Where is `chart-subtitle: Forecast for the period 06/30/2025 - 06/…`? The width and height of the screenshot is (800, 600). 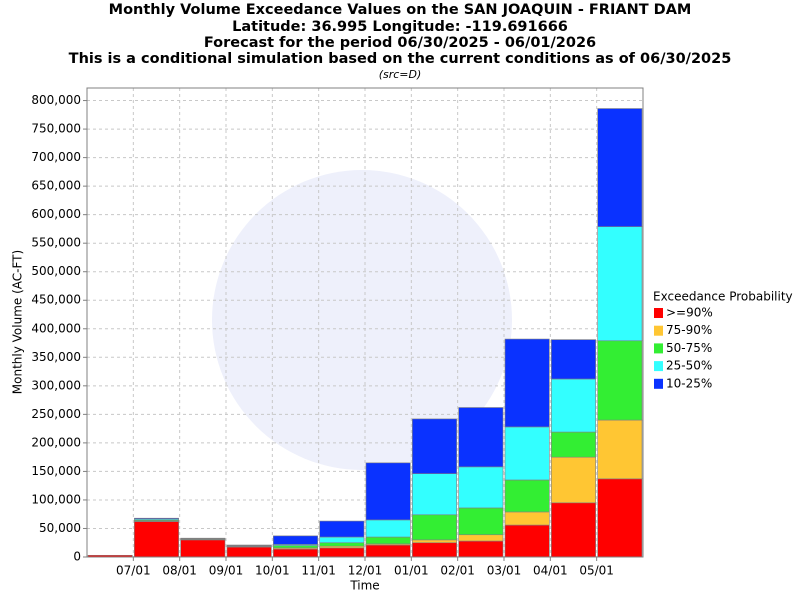
chart-subtitle: Forecast for the period 06/30/2025 - 06/… is located at coordinates (400, 43).